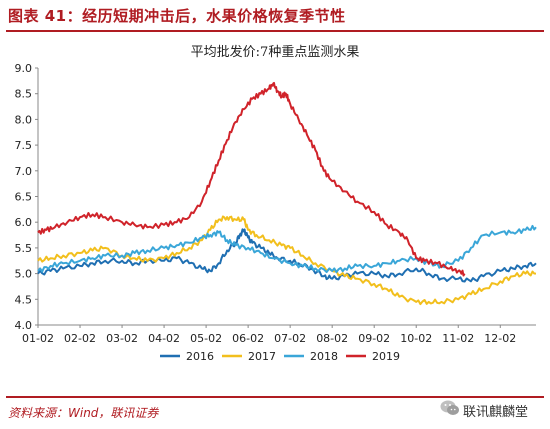  I want to click on x-tick-label: 02-02, so click(80, 338).